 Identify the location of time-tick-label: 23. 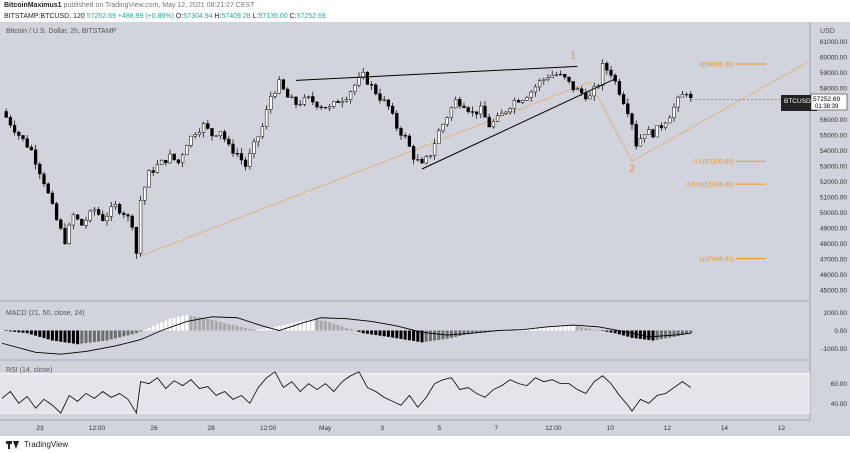
(40, 428).